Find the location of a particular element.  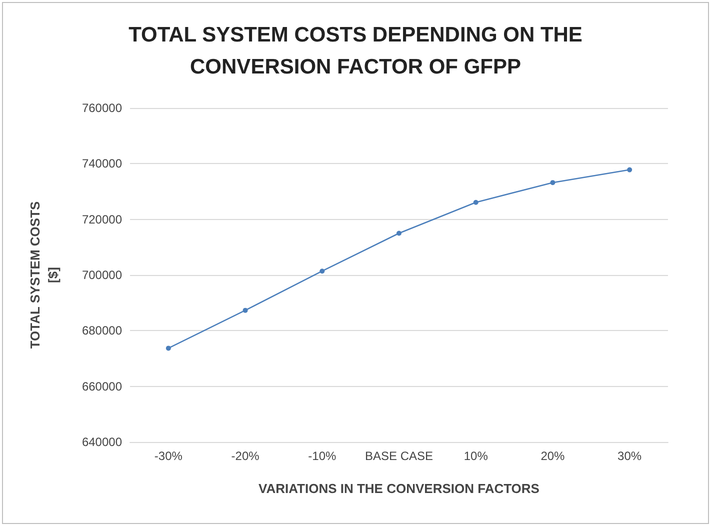

y-tick-label: 700000 is located at coordinates (102, 275).